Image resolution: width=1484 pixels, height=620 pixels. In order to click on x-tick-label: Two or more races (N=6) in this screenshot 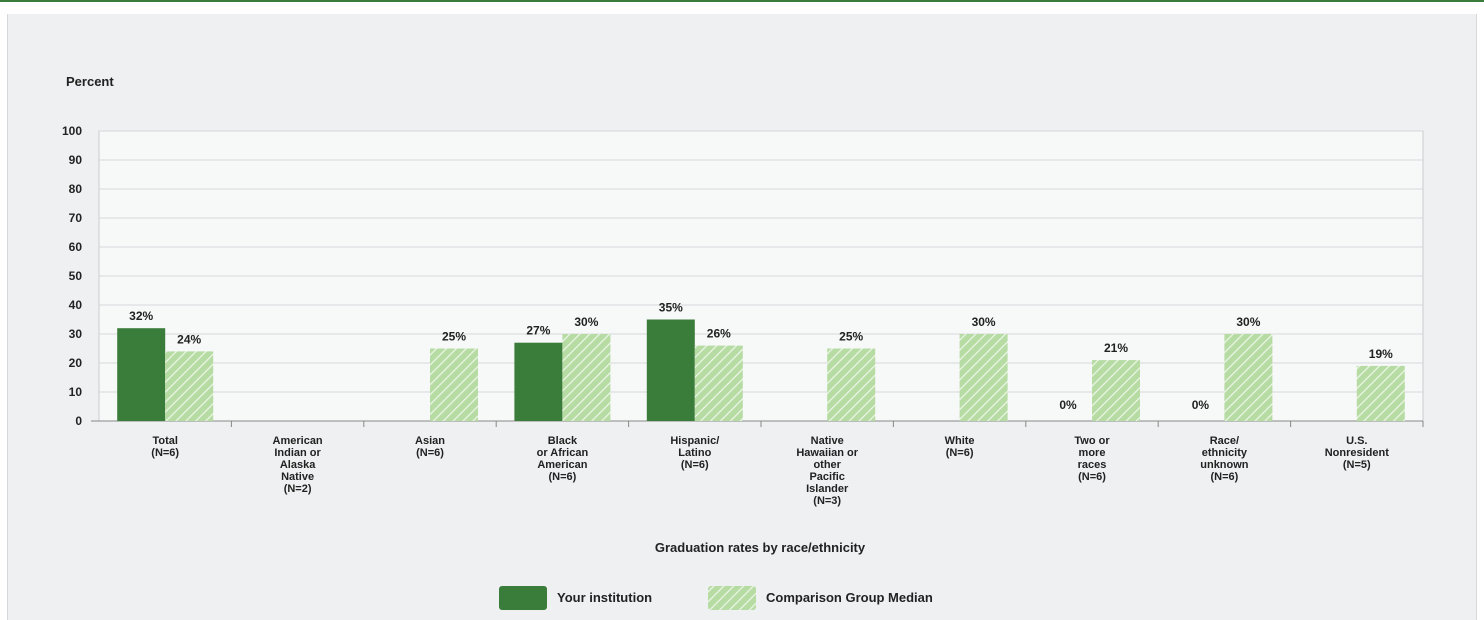, I will do `click(1092, 459)`.